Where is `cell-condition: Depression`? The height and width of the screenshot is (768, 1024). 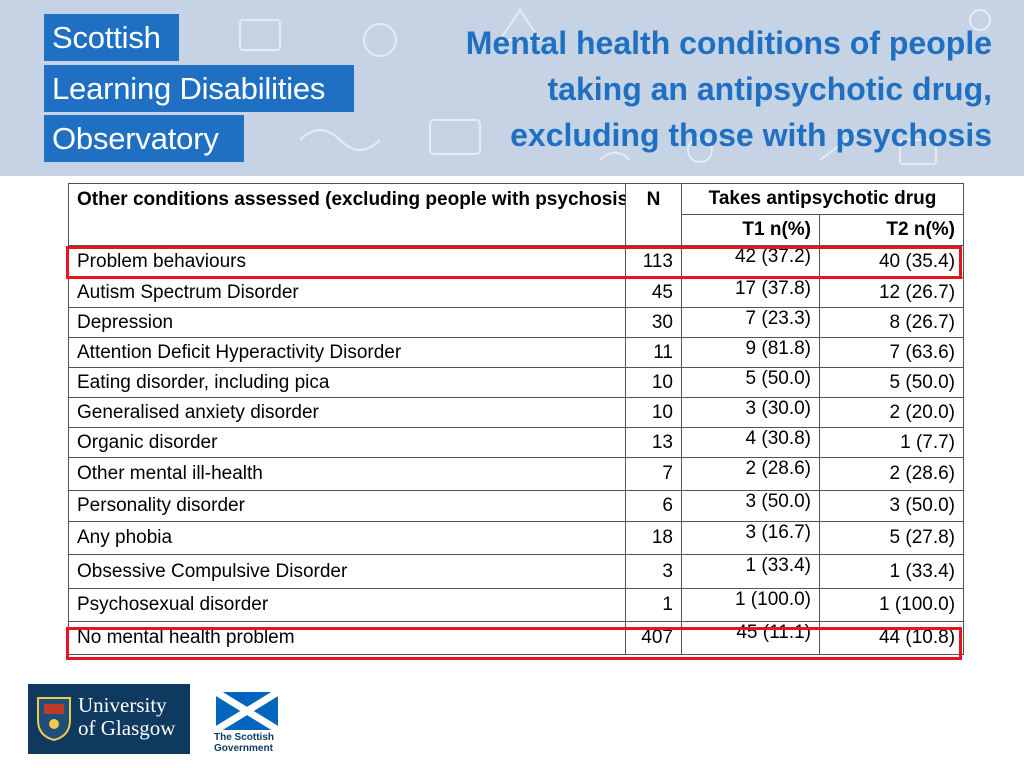 cell-condition: Depression is located at coordinates (347, 322).